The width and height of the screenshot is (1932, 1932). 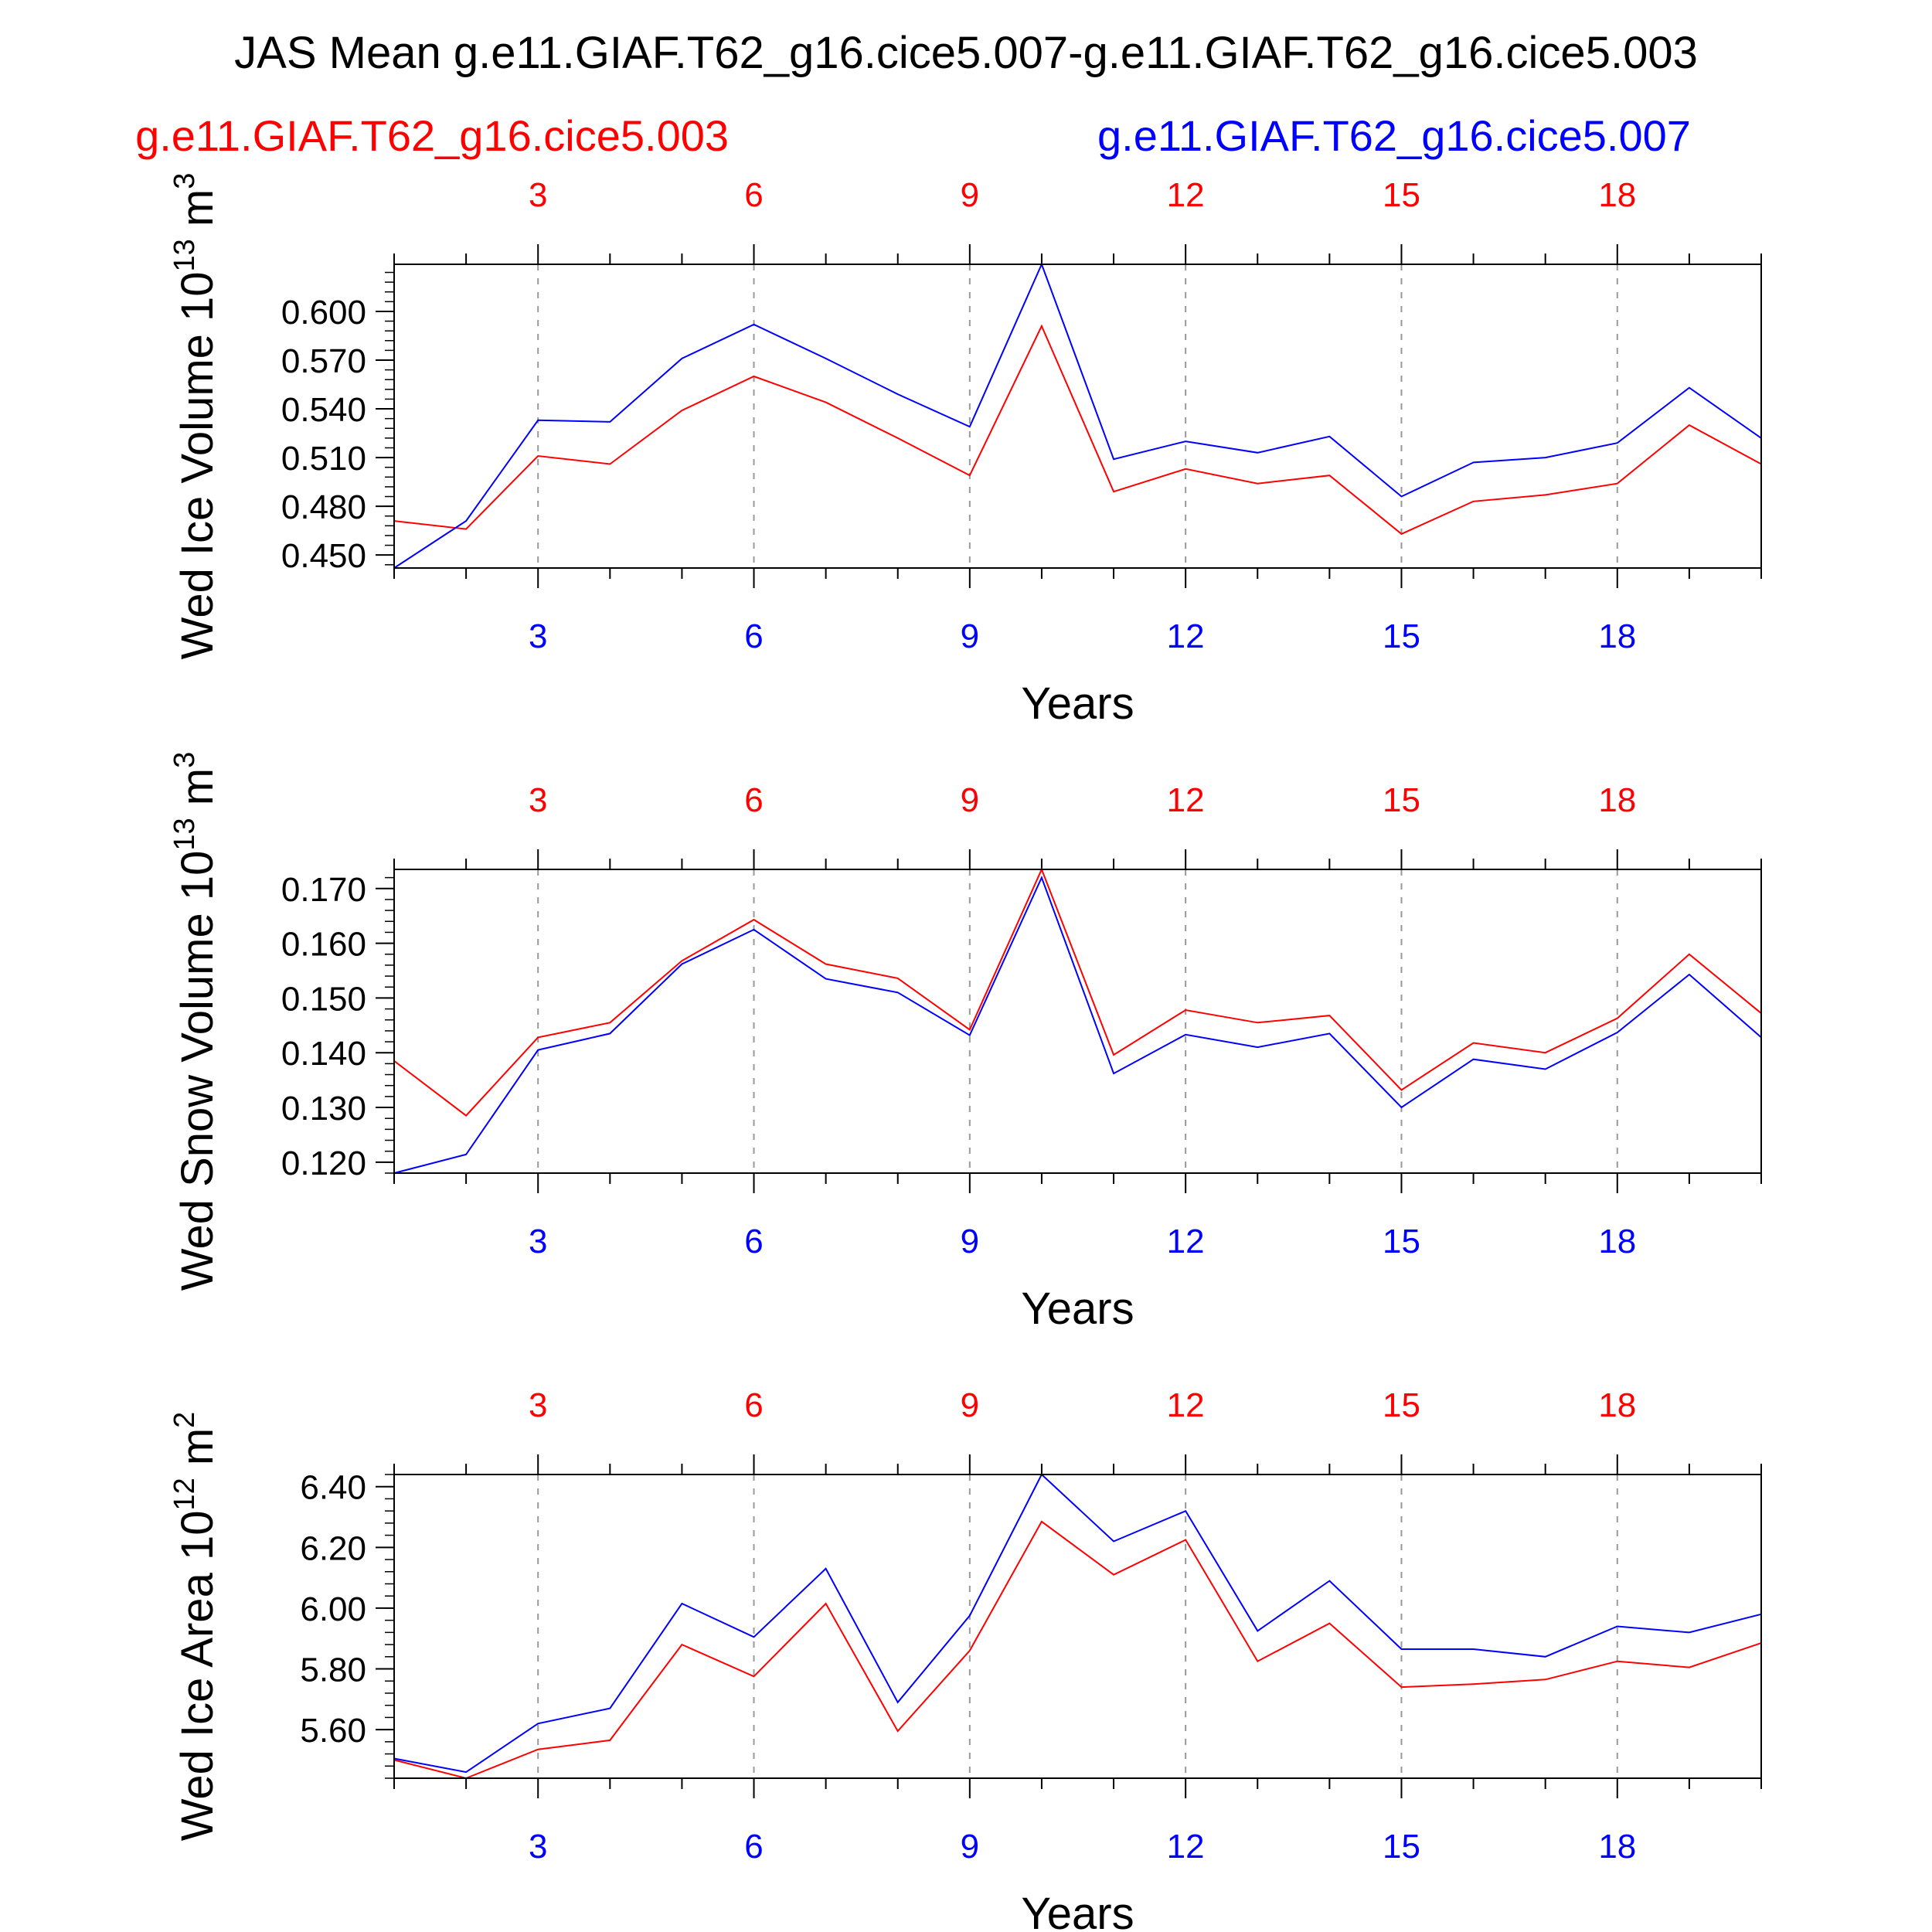 What do you see at coordinates (323, 945) in the screenshot?
I see `y-tick-label: 0.160` at bounding box center [323, 945].